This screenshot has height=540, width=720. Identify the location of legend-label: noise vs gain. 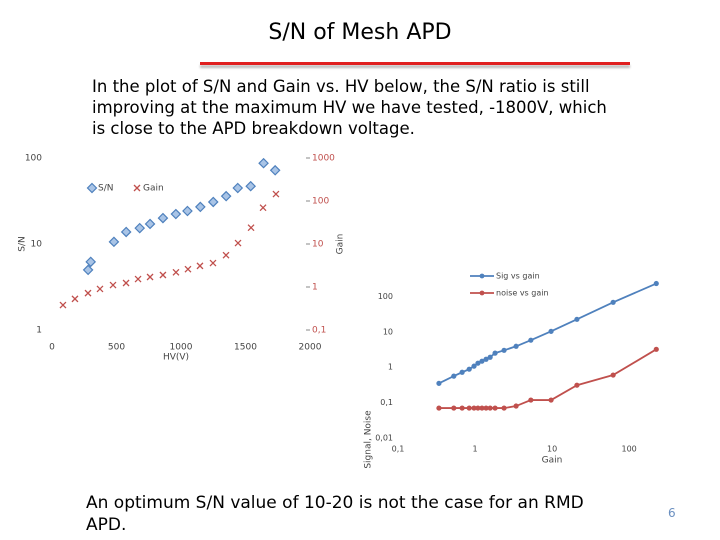
(522, 293).